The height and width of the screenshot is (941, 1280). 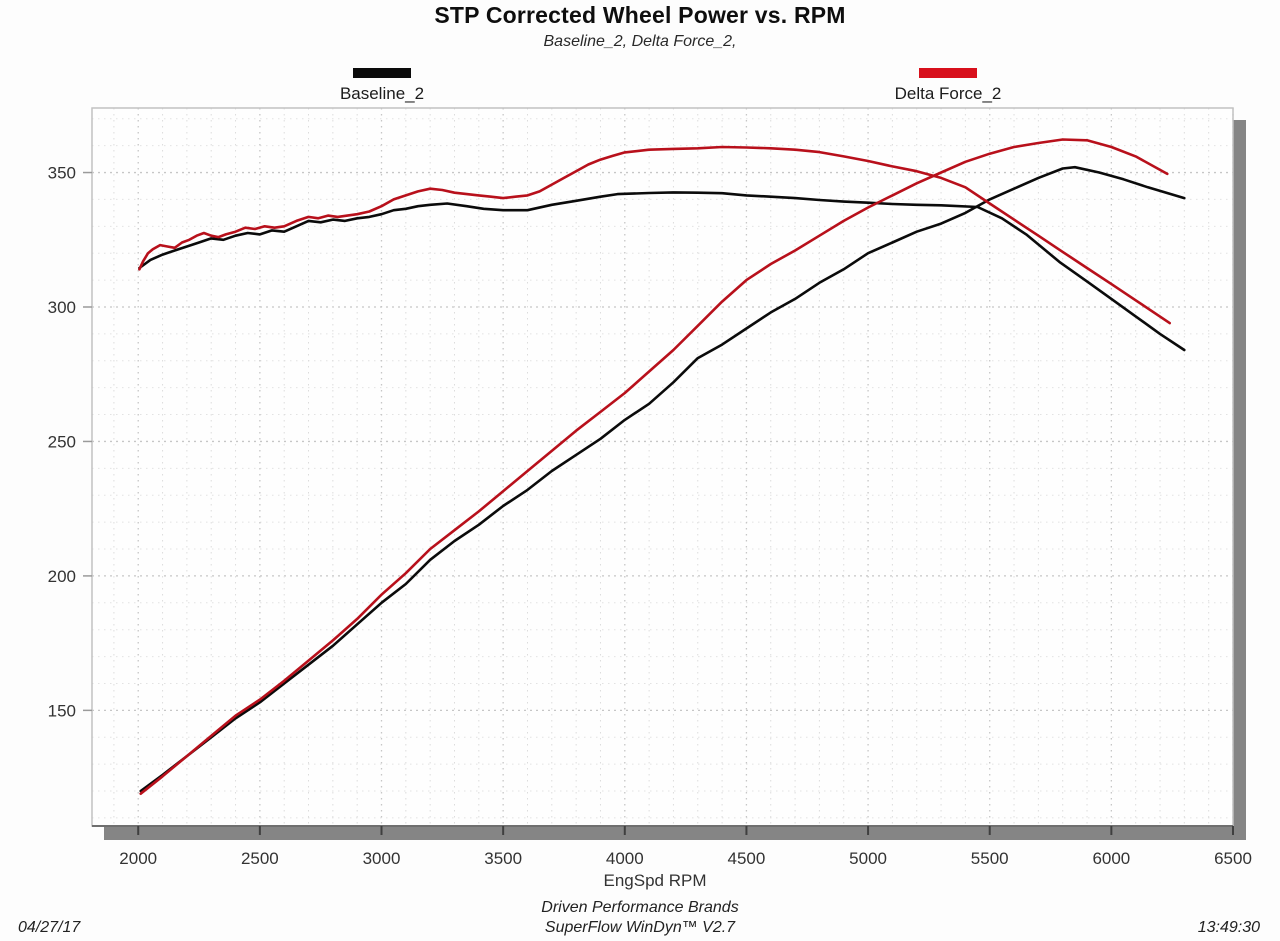 I want to click on chart-title: STP Corrected Wheel Power vs. RPM, so click(x=640, y=15).